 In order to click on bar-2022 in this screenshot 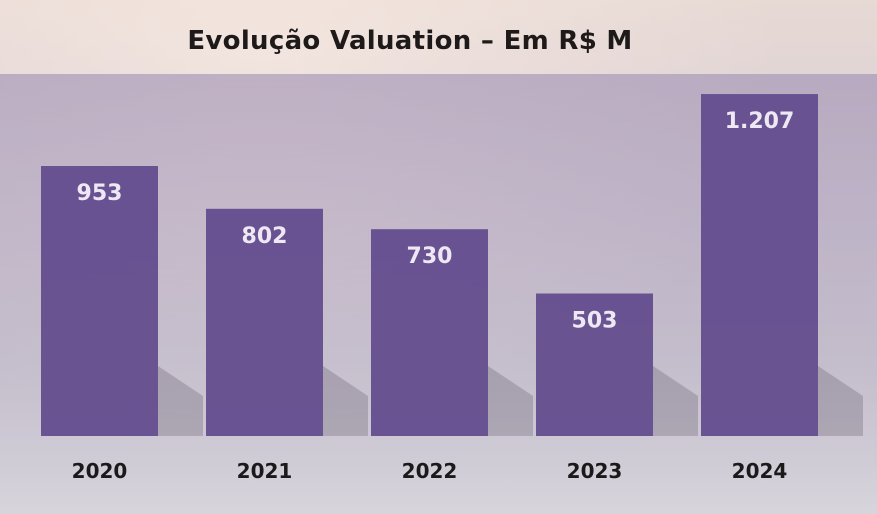, I will do `click(429, 332)`.